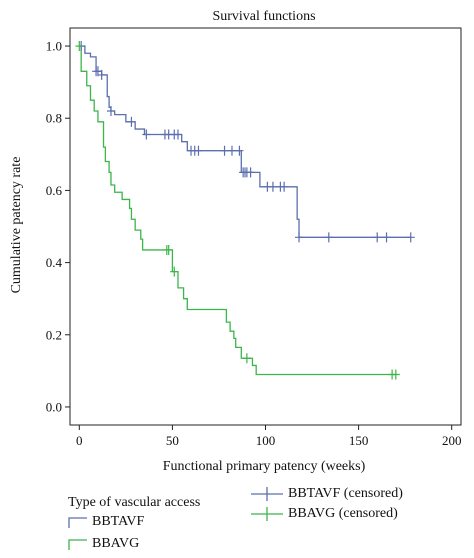  I want to click on y-tick-label: 0.6, so click(54, 190).